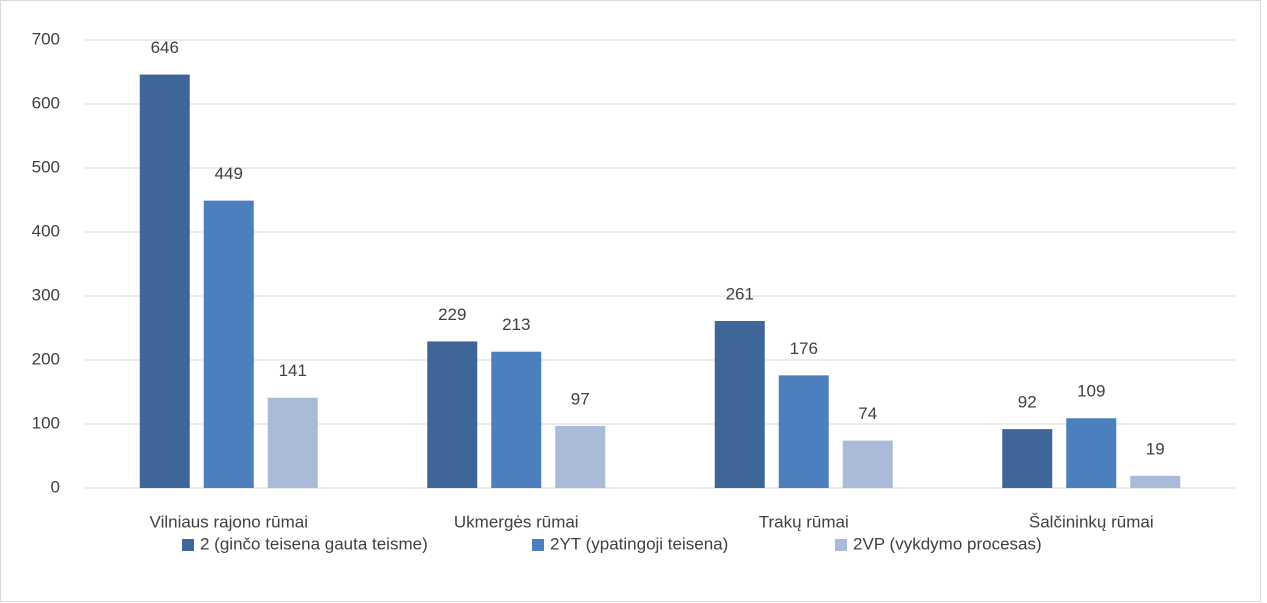 The height and width of the screenshot is (603, 1267). I want to click on data-label: 449, so click(229, 173).